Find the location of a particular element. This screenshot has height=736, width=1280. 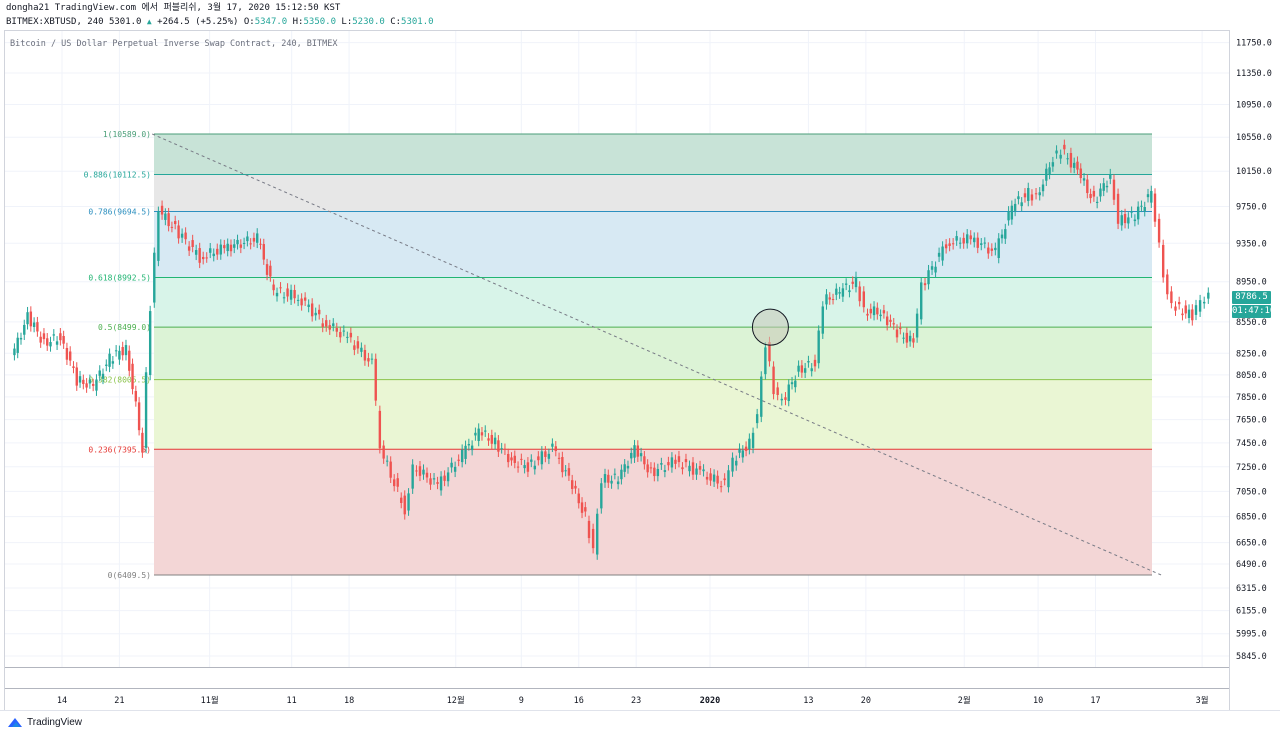

tradingview-logo: TradingView is located at coordinates (44, 722).